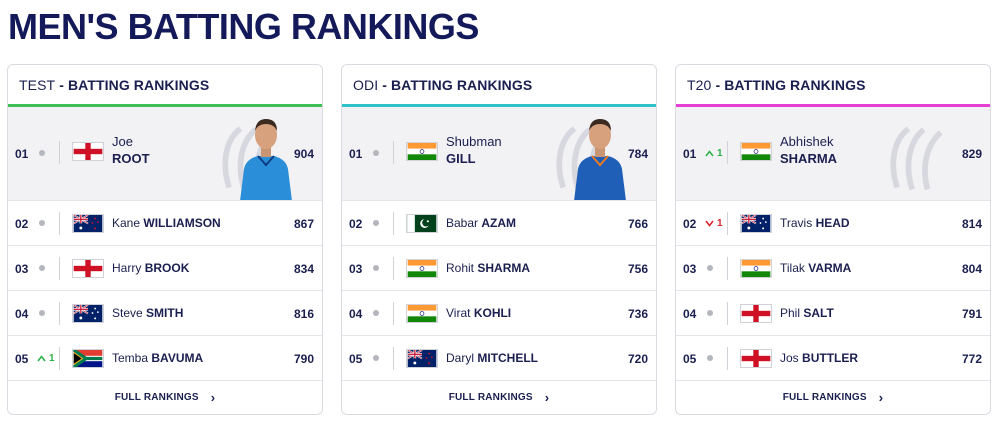 Image resolution: width=1000 pixels, height=424 pixels. Describe the element at coordinates (130, 358) in the screenshot. I see `player-first-name: Temba` at that location.